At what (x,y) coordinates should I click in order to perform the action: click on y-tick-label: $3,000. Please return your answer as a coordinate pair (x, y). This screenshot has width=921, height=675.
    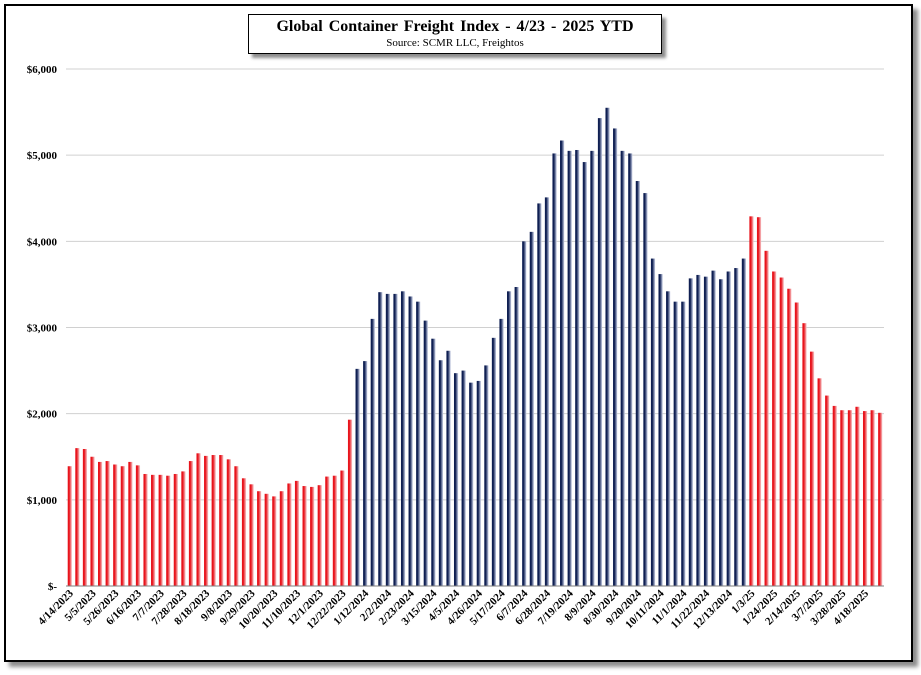
    Looking at the image, I should click on (42, 329).